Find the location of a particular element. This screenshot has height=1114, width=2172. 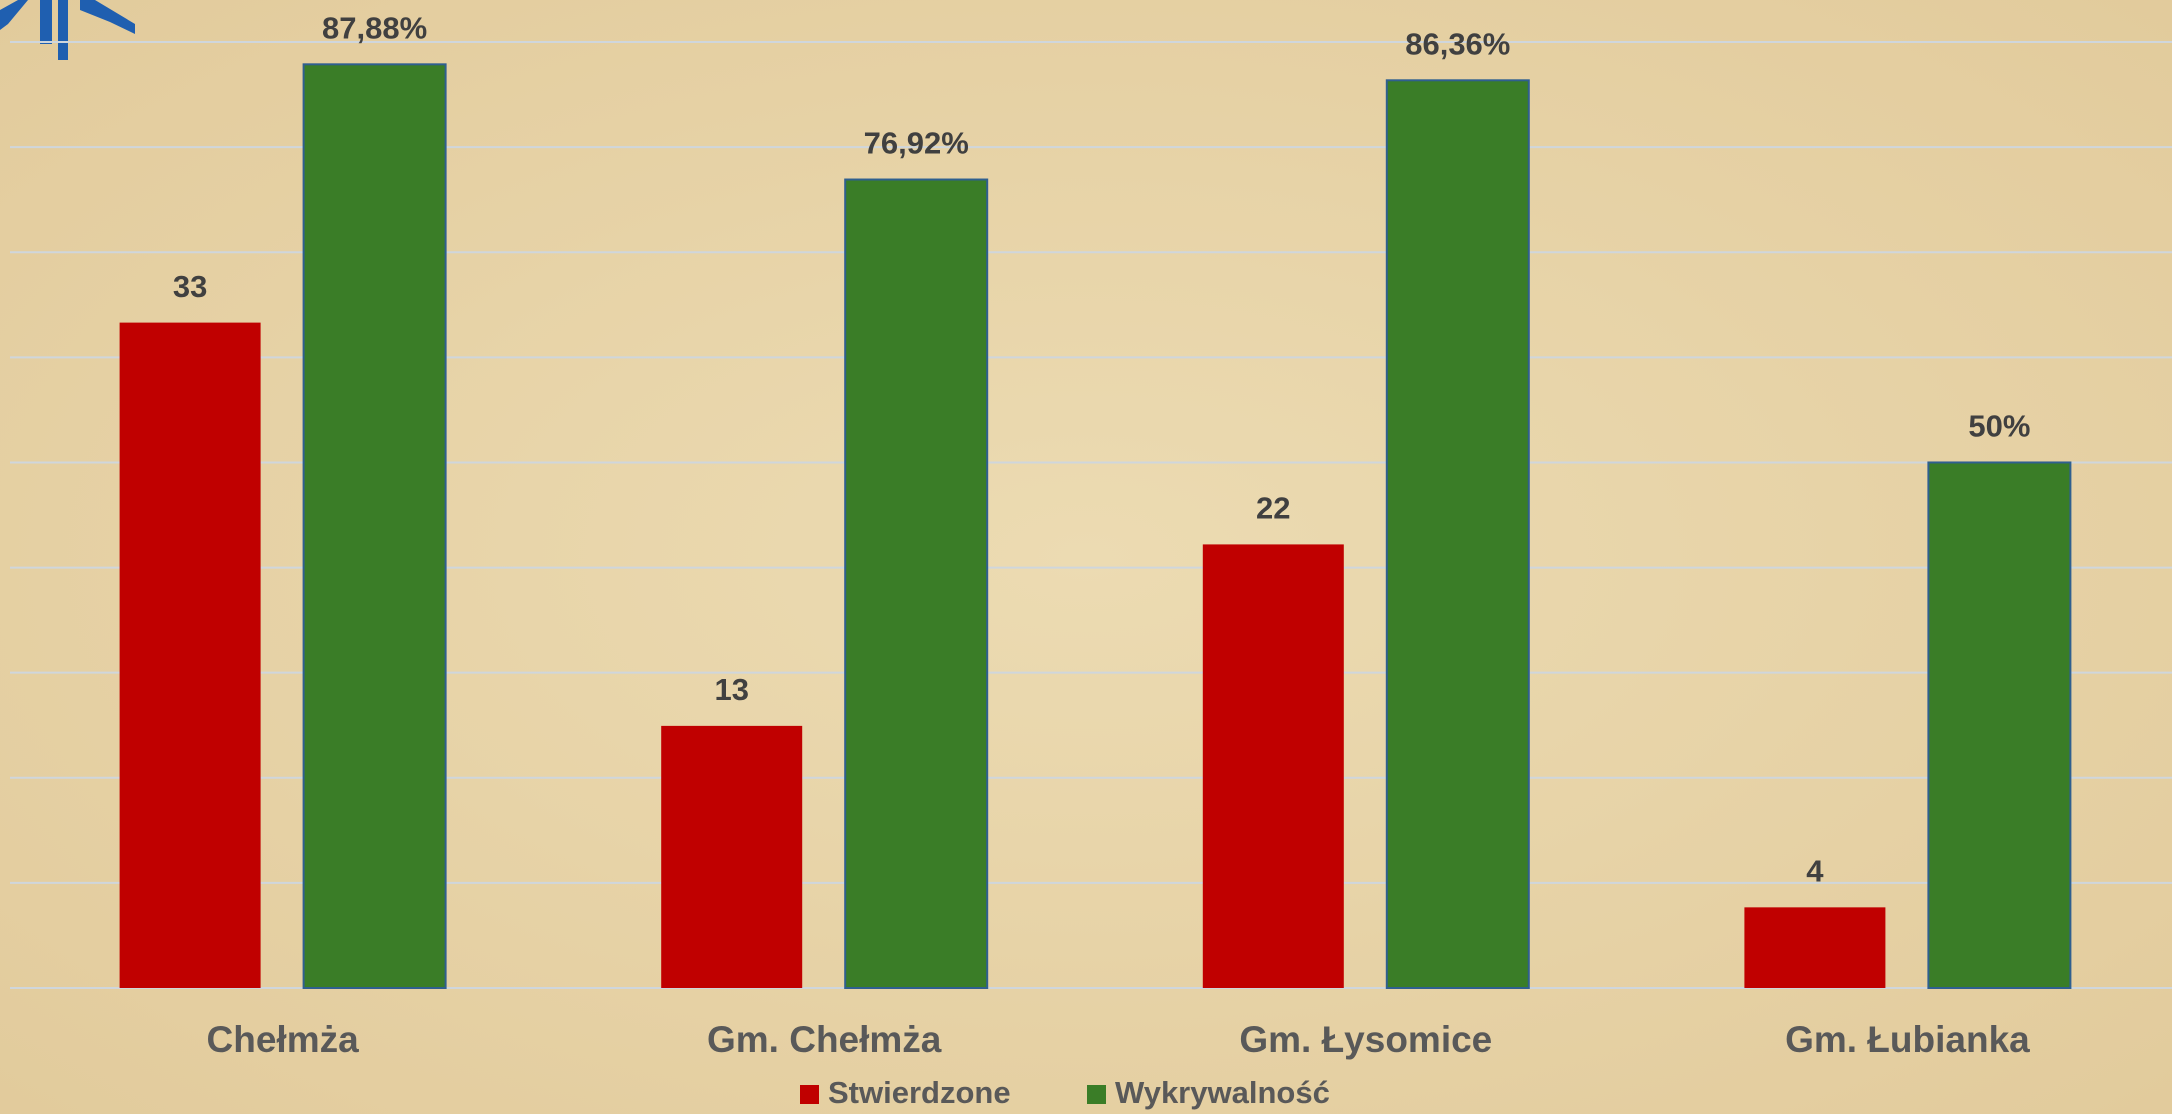

data-label: 76,92% is located at coordinates (916, 143).